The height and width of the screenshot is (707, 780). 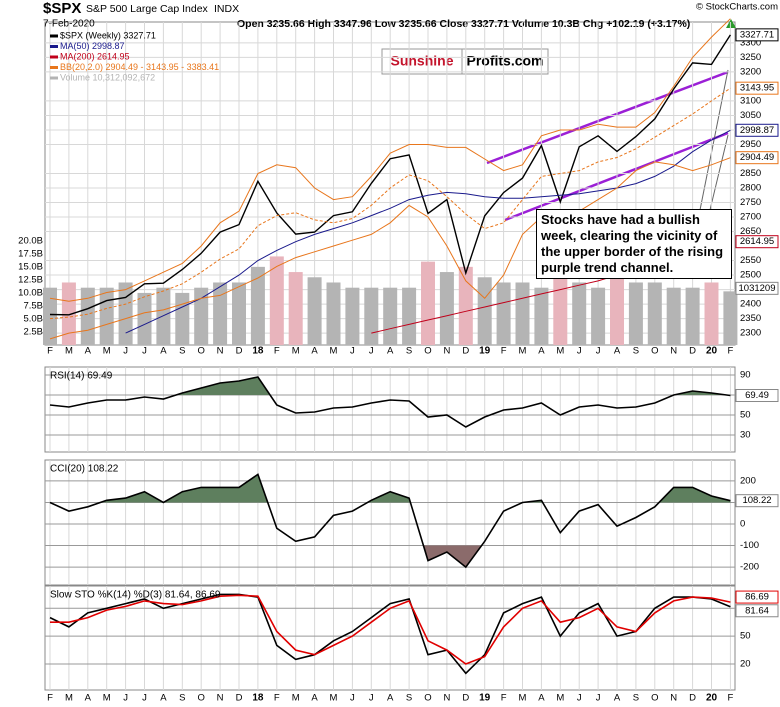 I want to click on y-tick-label: 2800, so click(x=750, y=188).